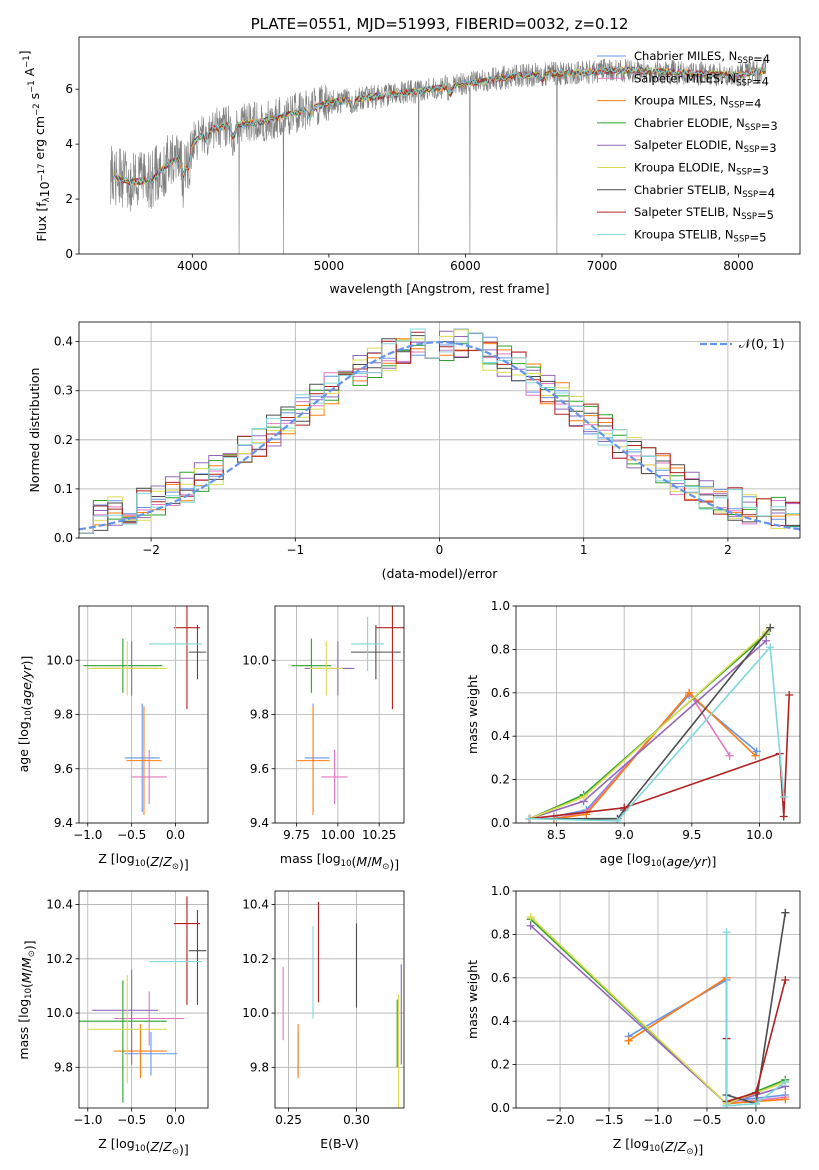 Image resolution: width=819 pixels, height=1170 pixels. What do you see at coordinates (500, 1021) in the screenshot?
I see `y-tick-label: 0.4` at bounding box center [500, 1021].